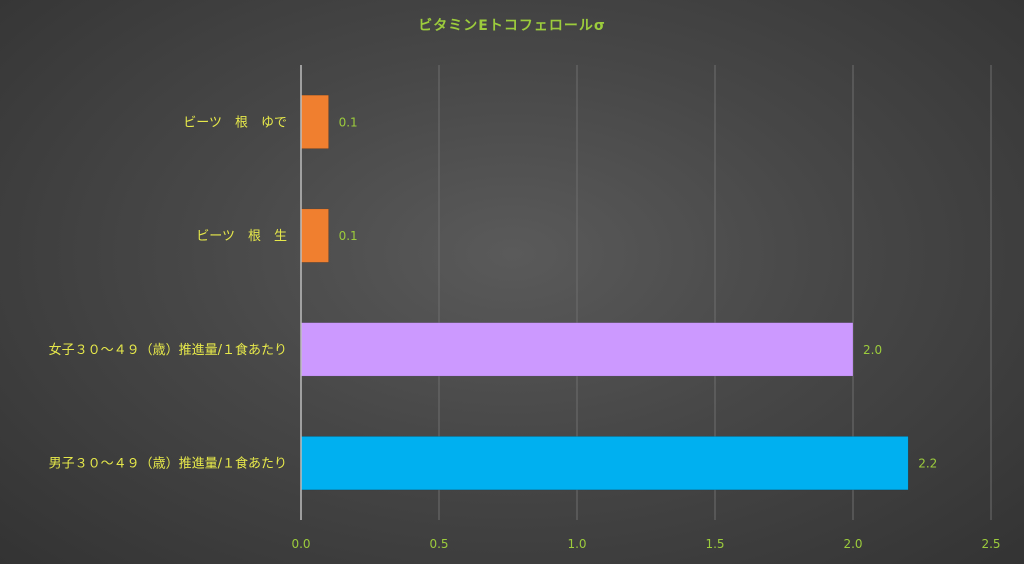 This screenshot has width=1024, height=564. Describe the element at coordinates (300, 544) in the screenshot. I see `x-tick-label: 0.0` at that location.